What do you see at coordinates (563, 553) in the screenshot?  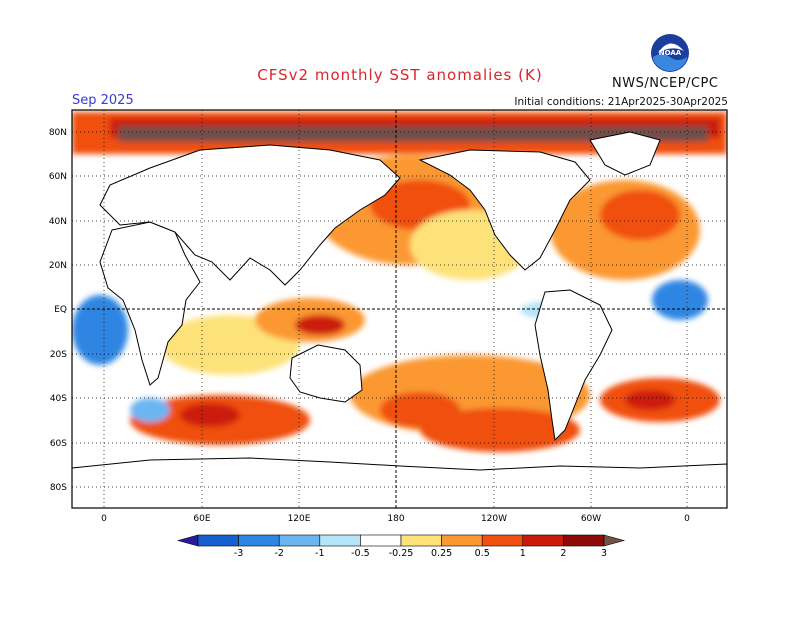 I see `colorbar-label: 2` at bounding box center [563, 553].